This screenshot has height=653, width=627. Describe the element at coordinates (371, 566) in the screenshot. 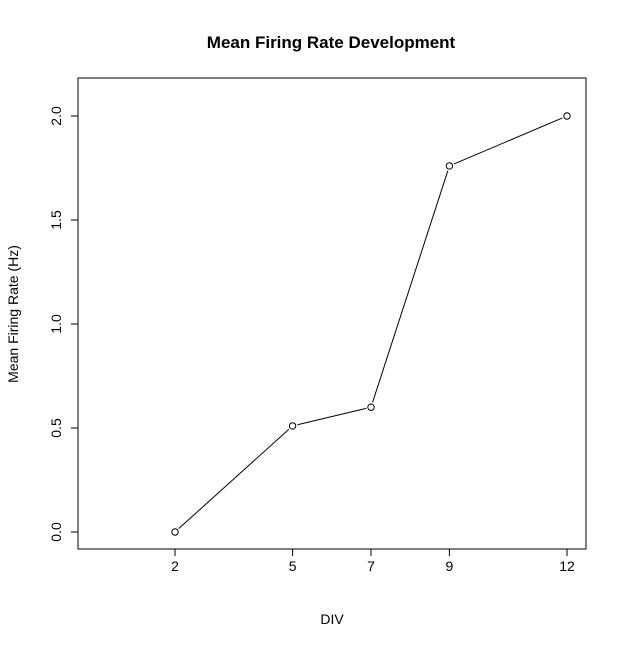

I see `x-tick-label: 7` at that location.